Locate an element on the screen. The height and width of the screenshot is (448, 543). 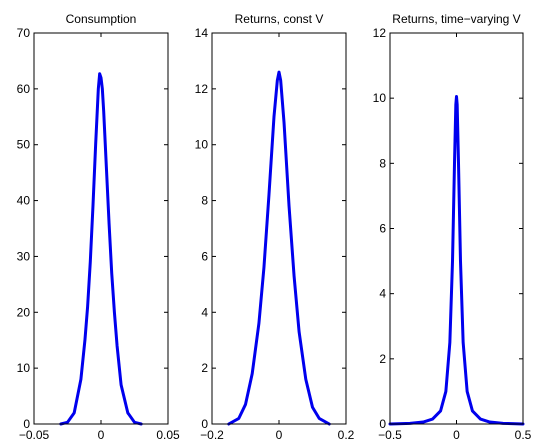
y-tick-label: 20 is located at coordinates (24, 312).